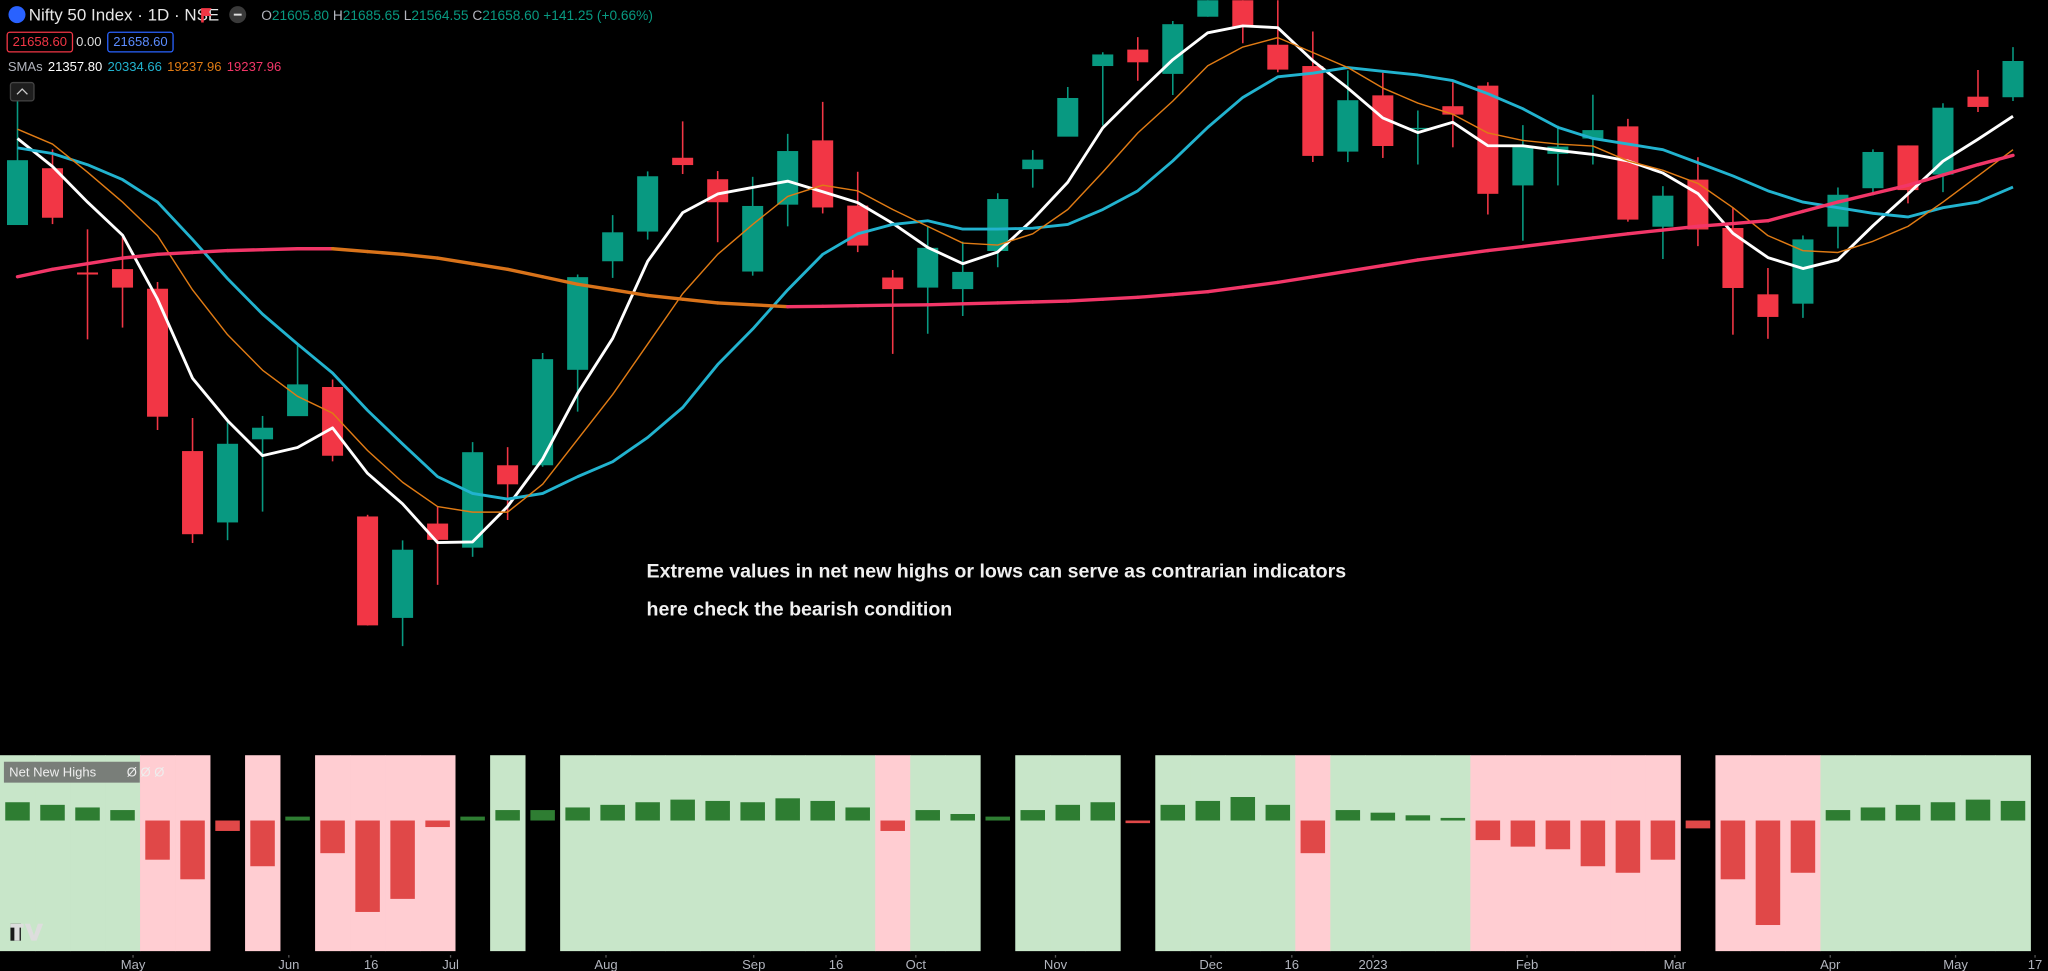 This screenshot has height=971, width=2048. I want to click on symbol-title: Nifty 50 Index · 1D · NSE, so click(124, 14).